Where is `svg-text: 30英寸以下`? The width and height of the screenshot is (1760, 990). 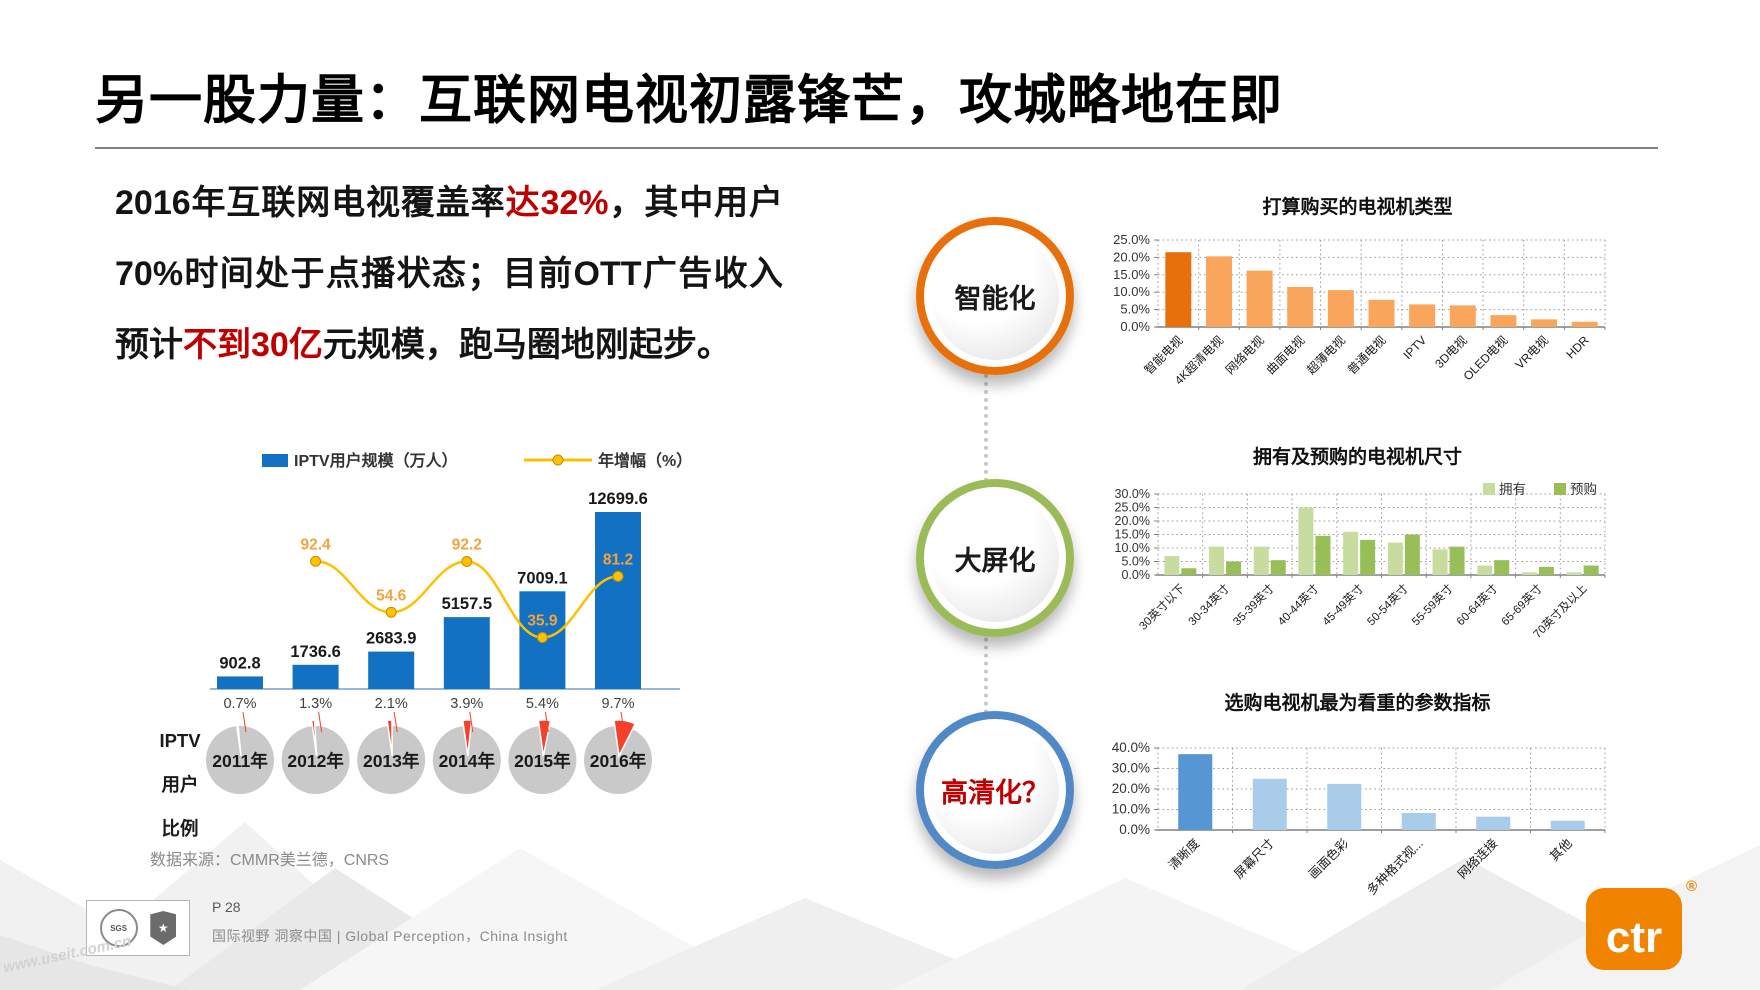
svg-text: 30英寸以下 is located at coordinates (1161, 606).